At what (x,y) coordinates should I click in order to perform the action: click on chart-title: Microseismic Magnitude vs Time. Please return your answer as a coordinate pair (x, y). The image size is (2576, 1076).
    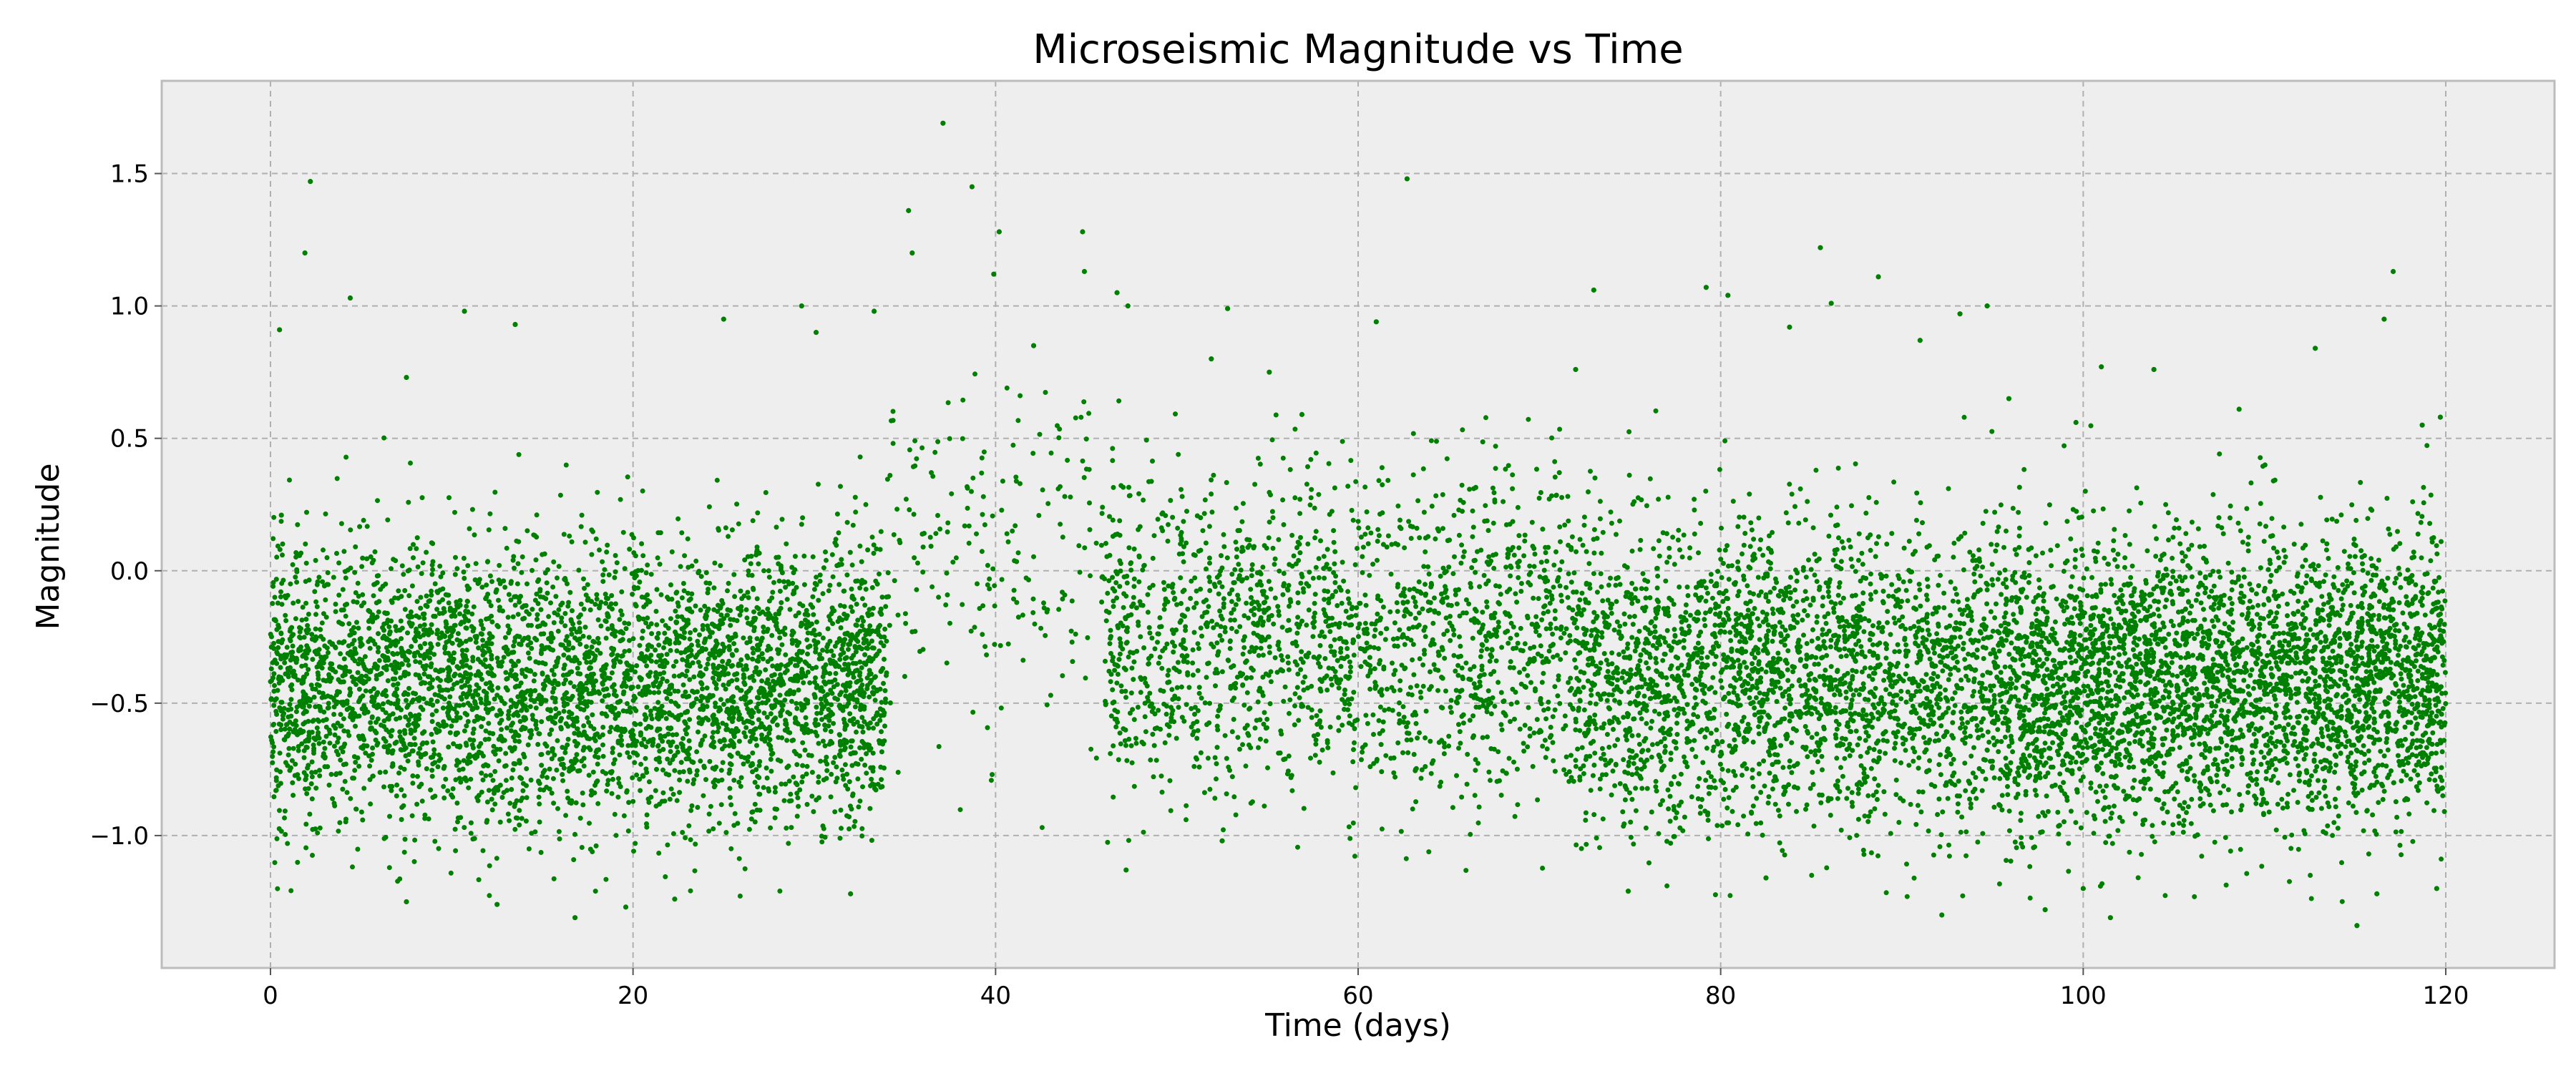
    Looking at the image, I should click on (1358, 49).